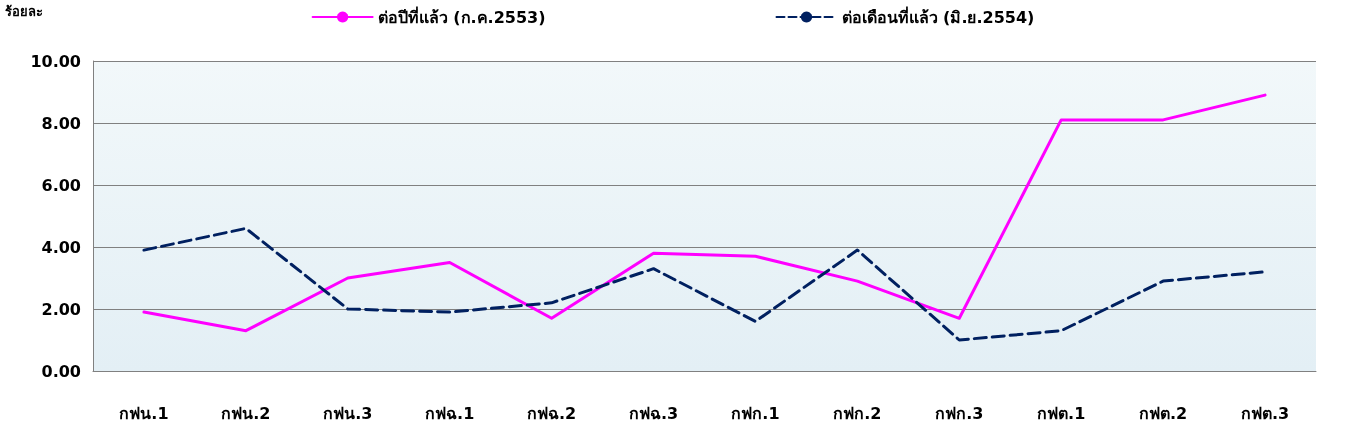 This screenshot has width=1346, height=425. Describe the element at coordinates (24, 11) in the screenshot. I see `y-axis-title: ร้อยละ` at that location.